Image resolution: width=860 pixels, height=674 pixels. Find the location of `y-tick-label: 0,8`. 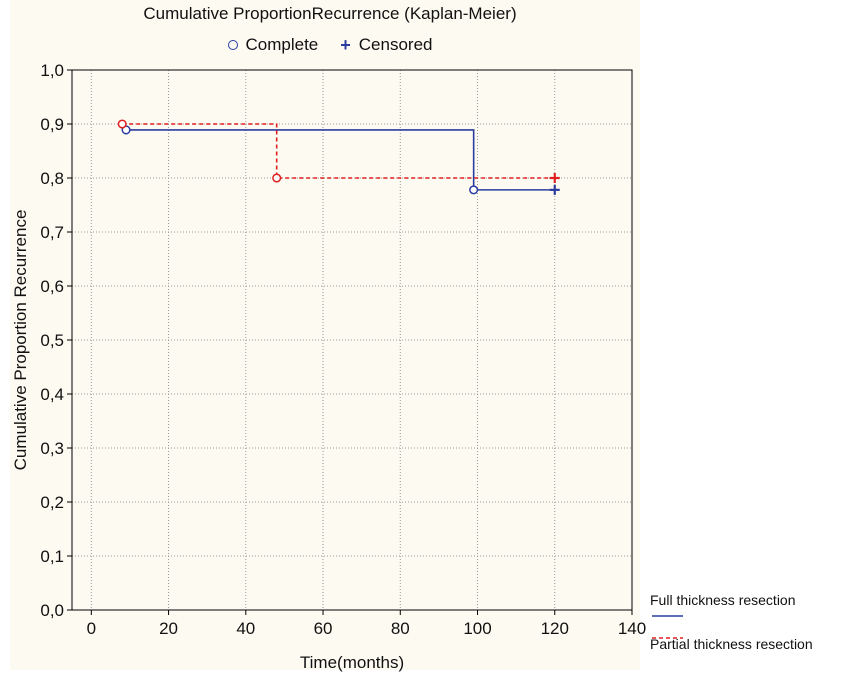

y-tick-label: 0,8 is located at coordinates (52, 178).